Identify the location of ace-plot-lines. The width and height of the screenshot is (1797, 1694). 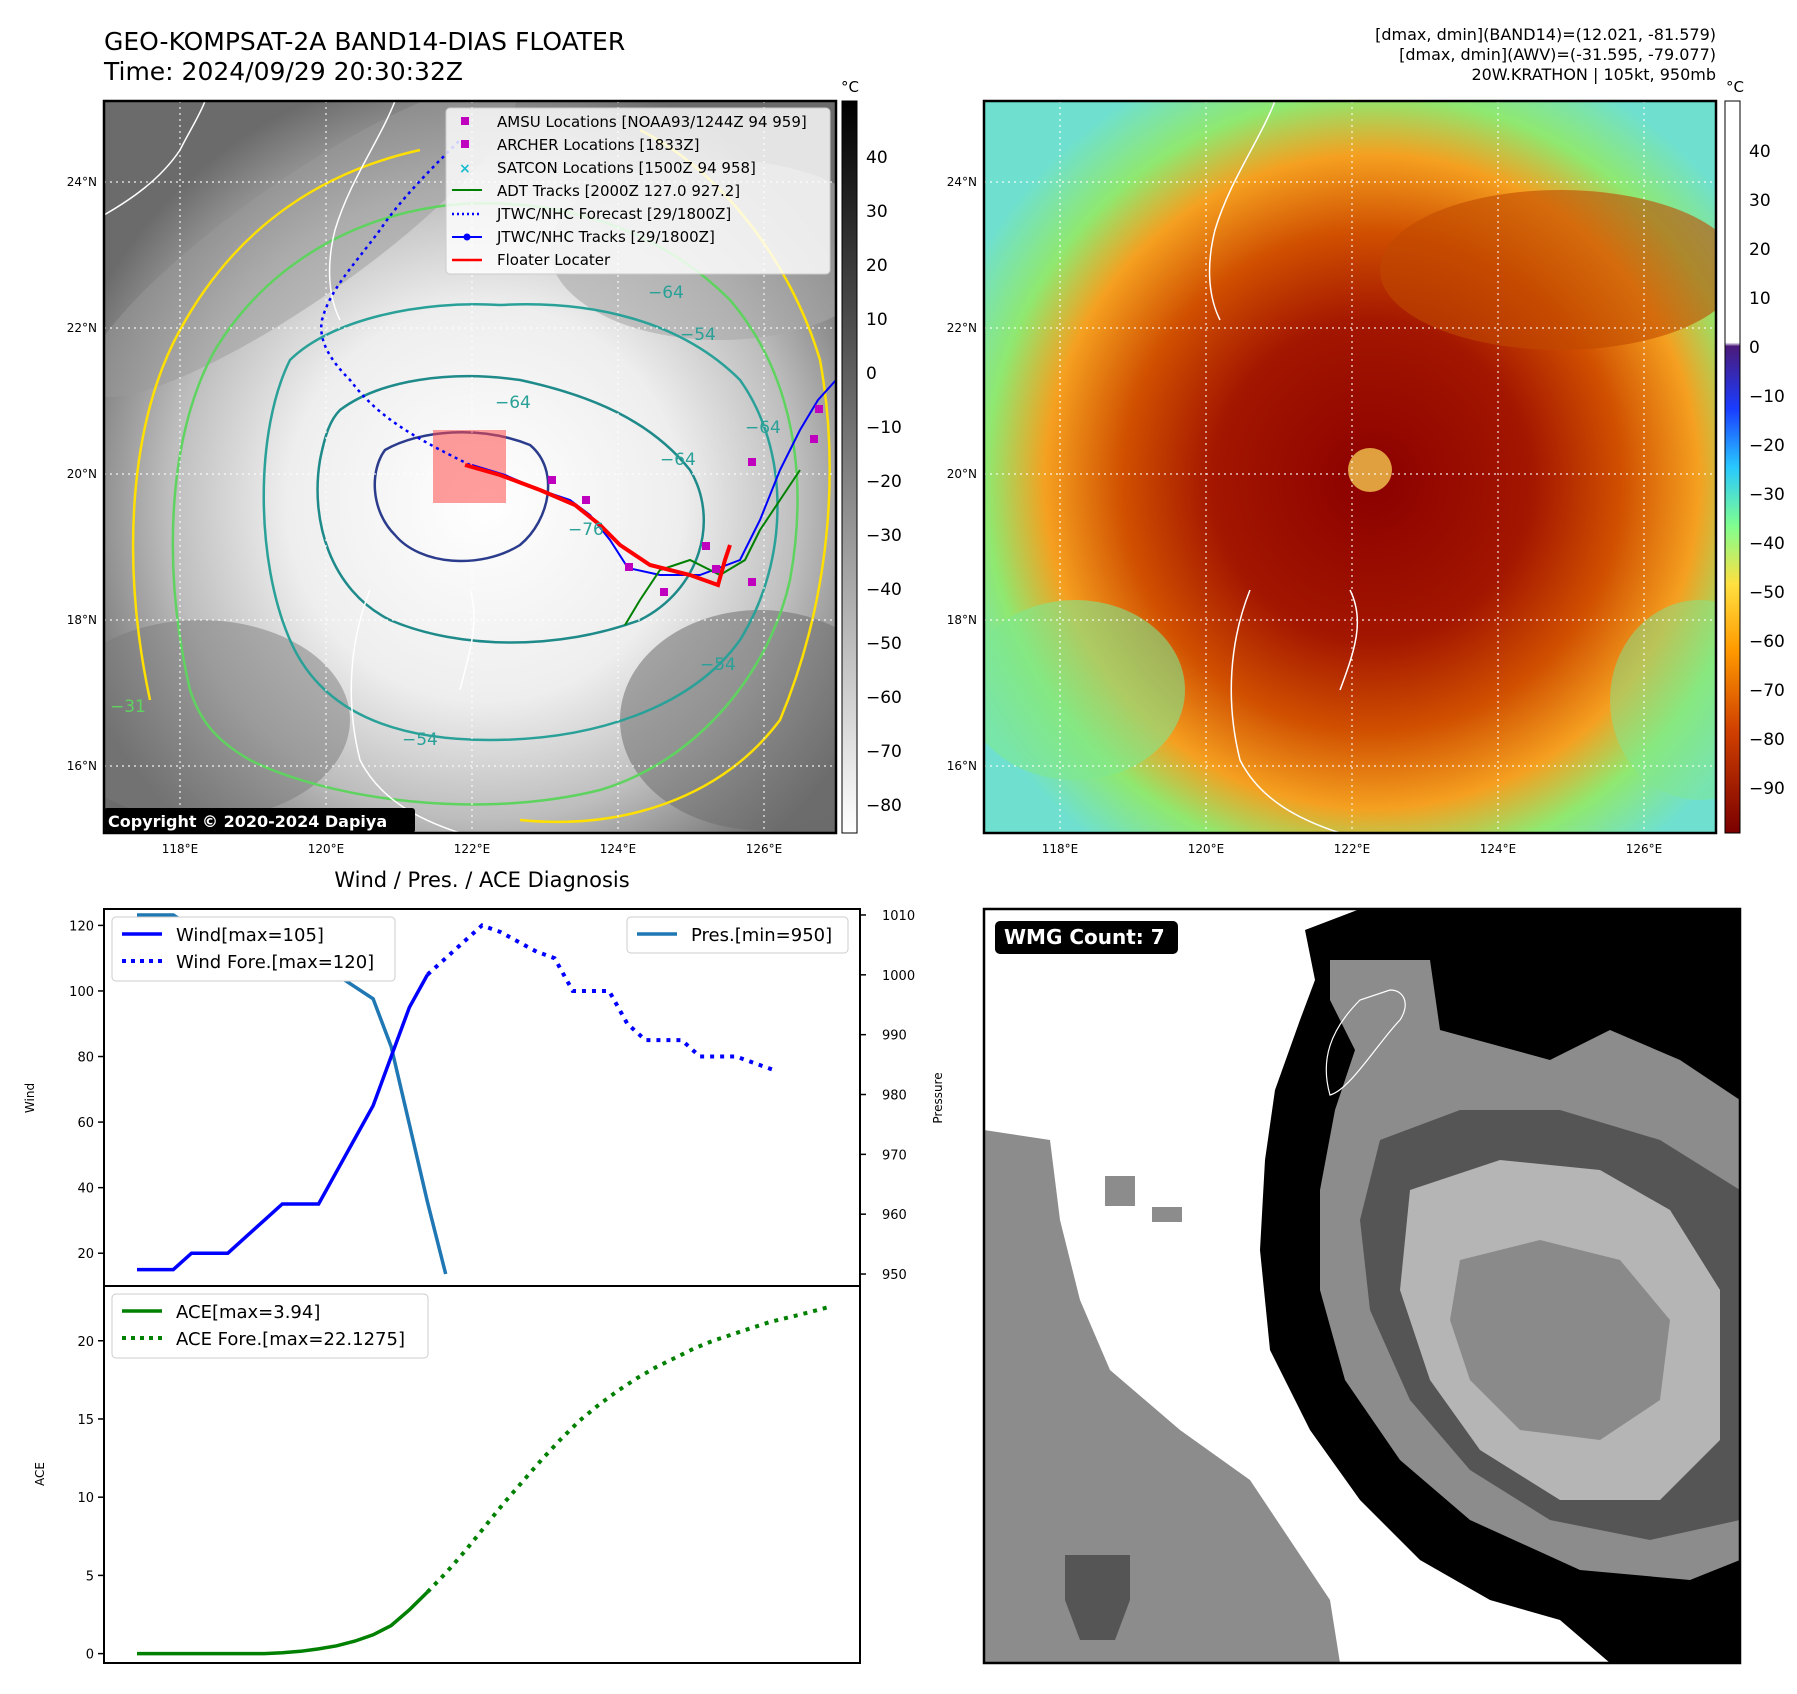
(482, 1480).